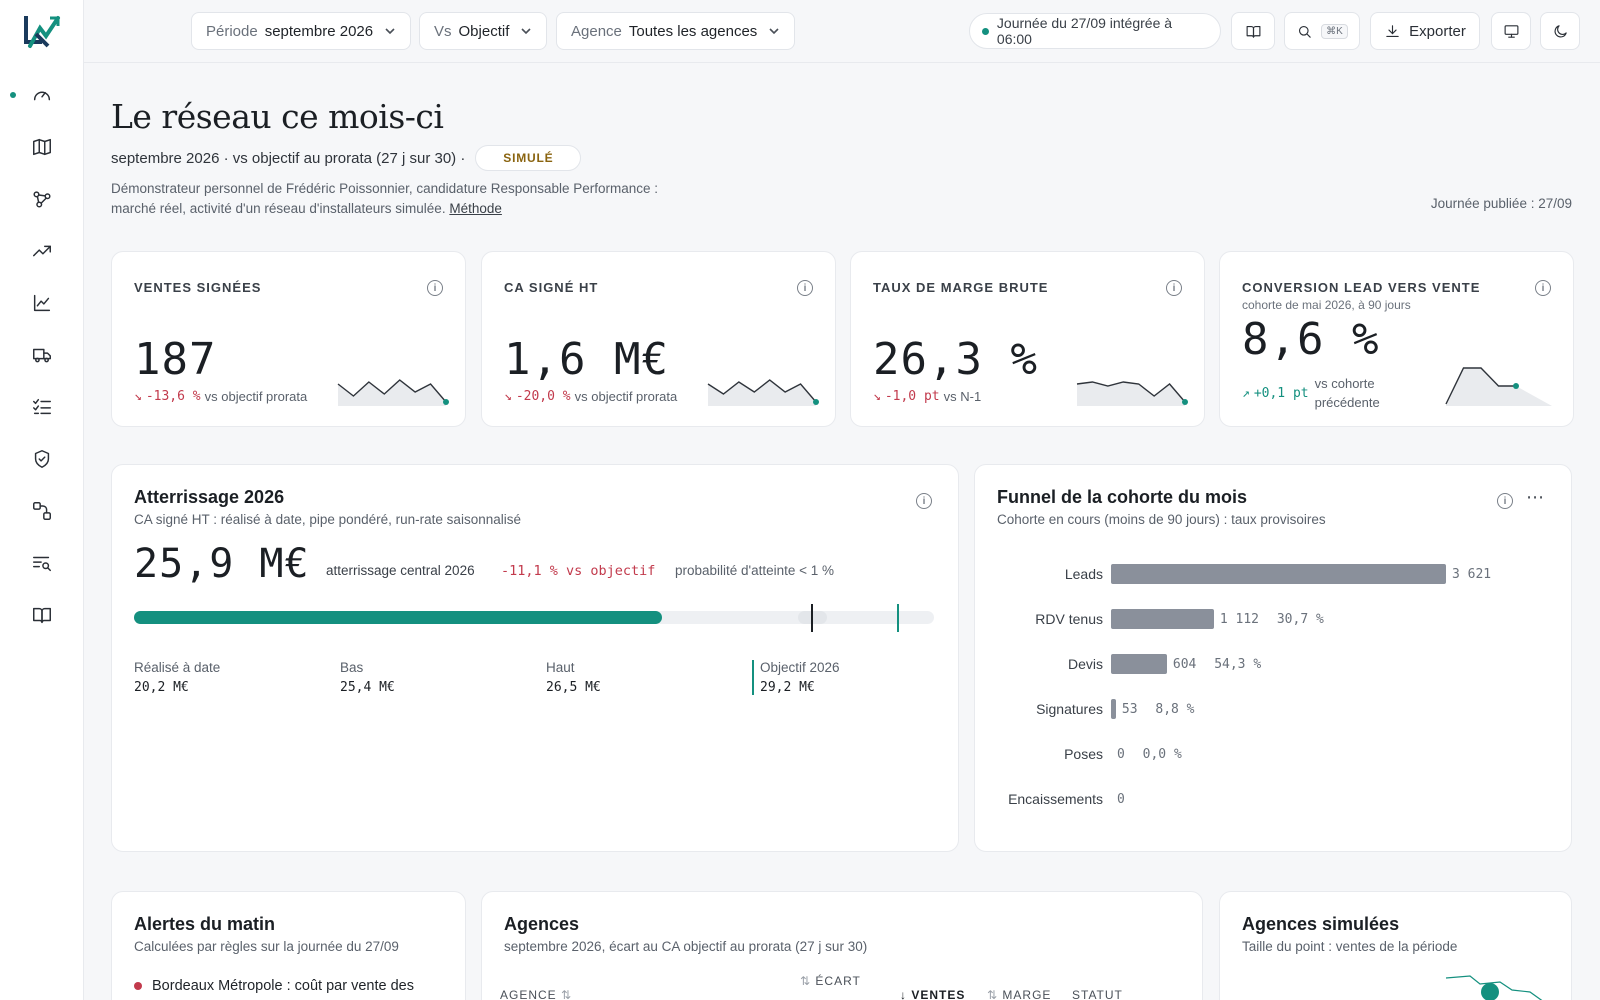 Image resolution: width=1600 pixels, height=1000 pixels. What do you see at coordinates (1139, 664) in the screenshot?
I see `funnel-bar` at bounding box center [1139, 664].